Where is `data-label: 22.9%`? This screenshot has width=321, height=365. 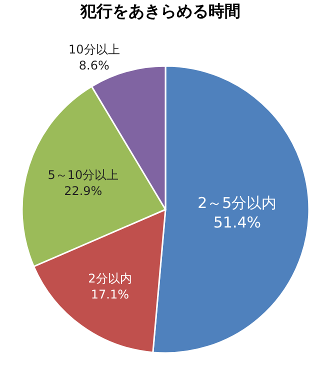
data-label: 22.9% is located at coordinates (83, 191).